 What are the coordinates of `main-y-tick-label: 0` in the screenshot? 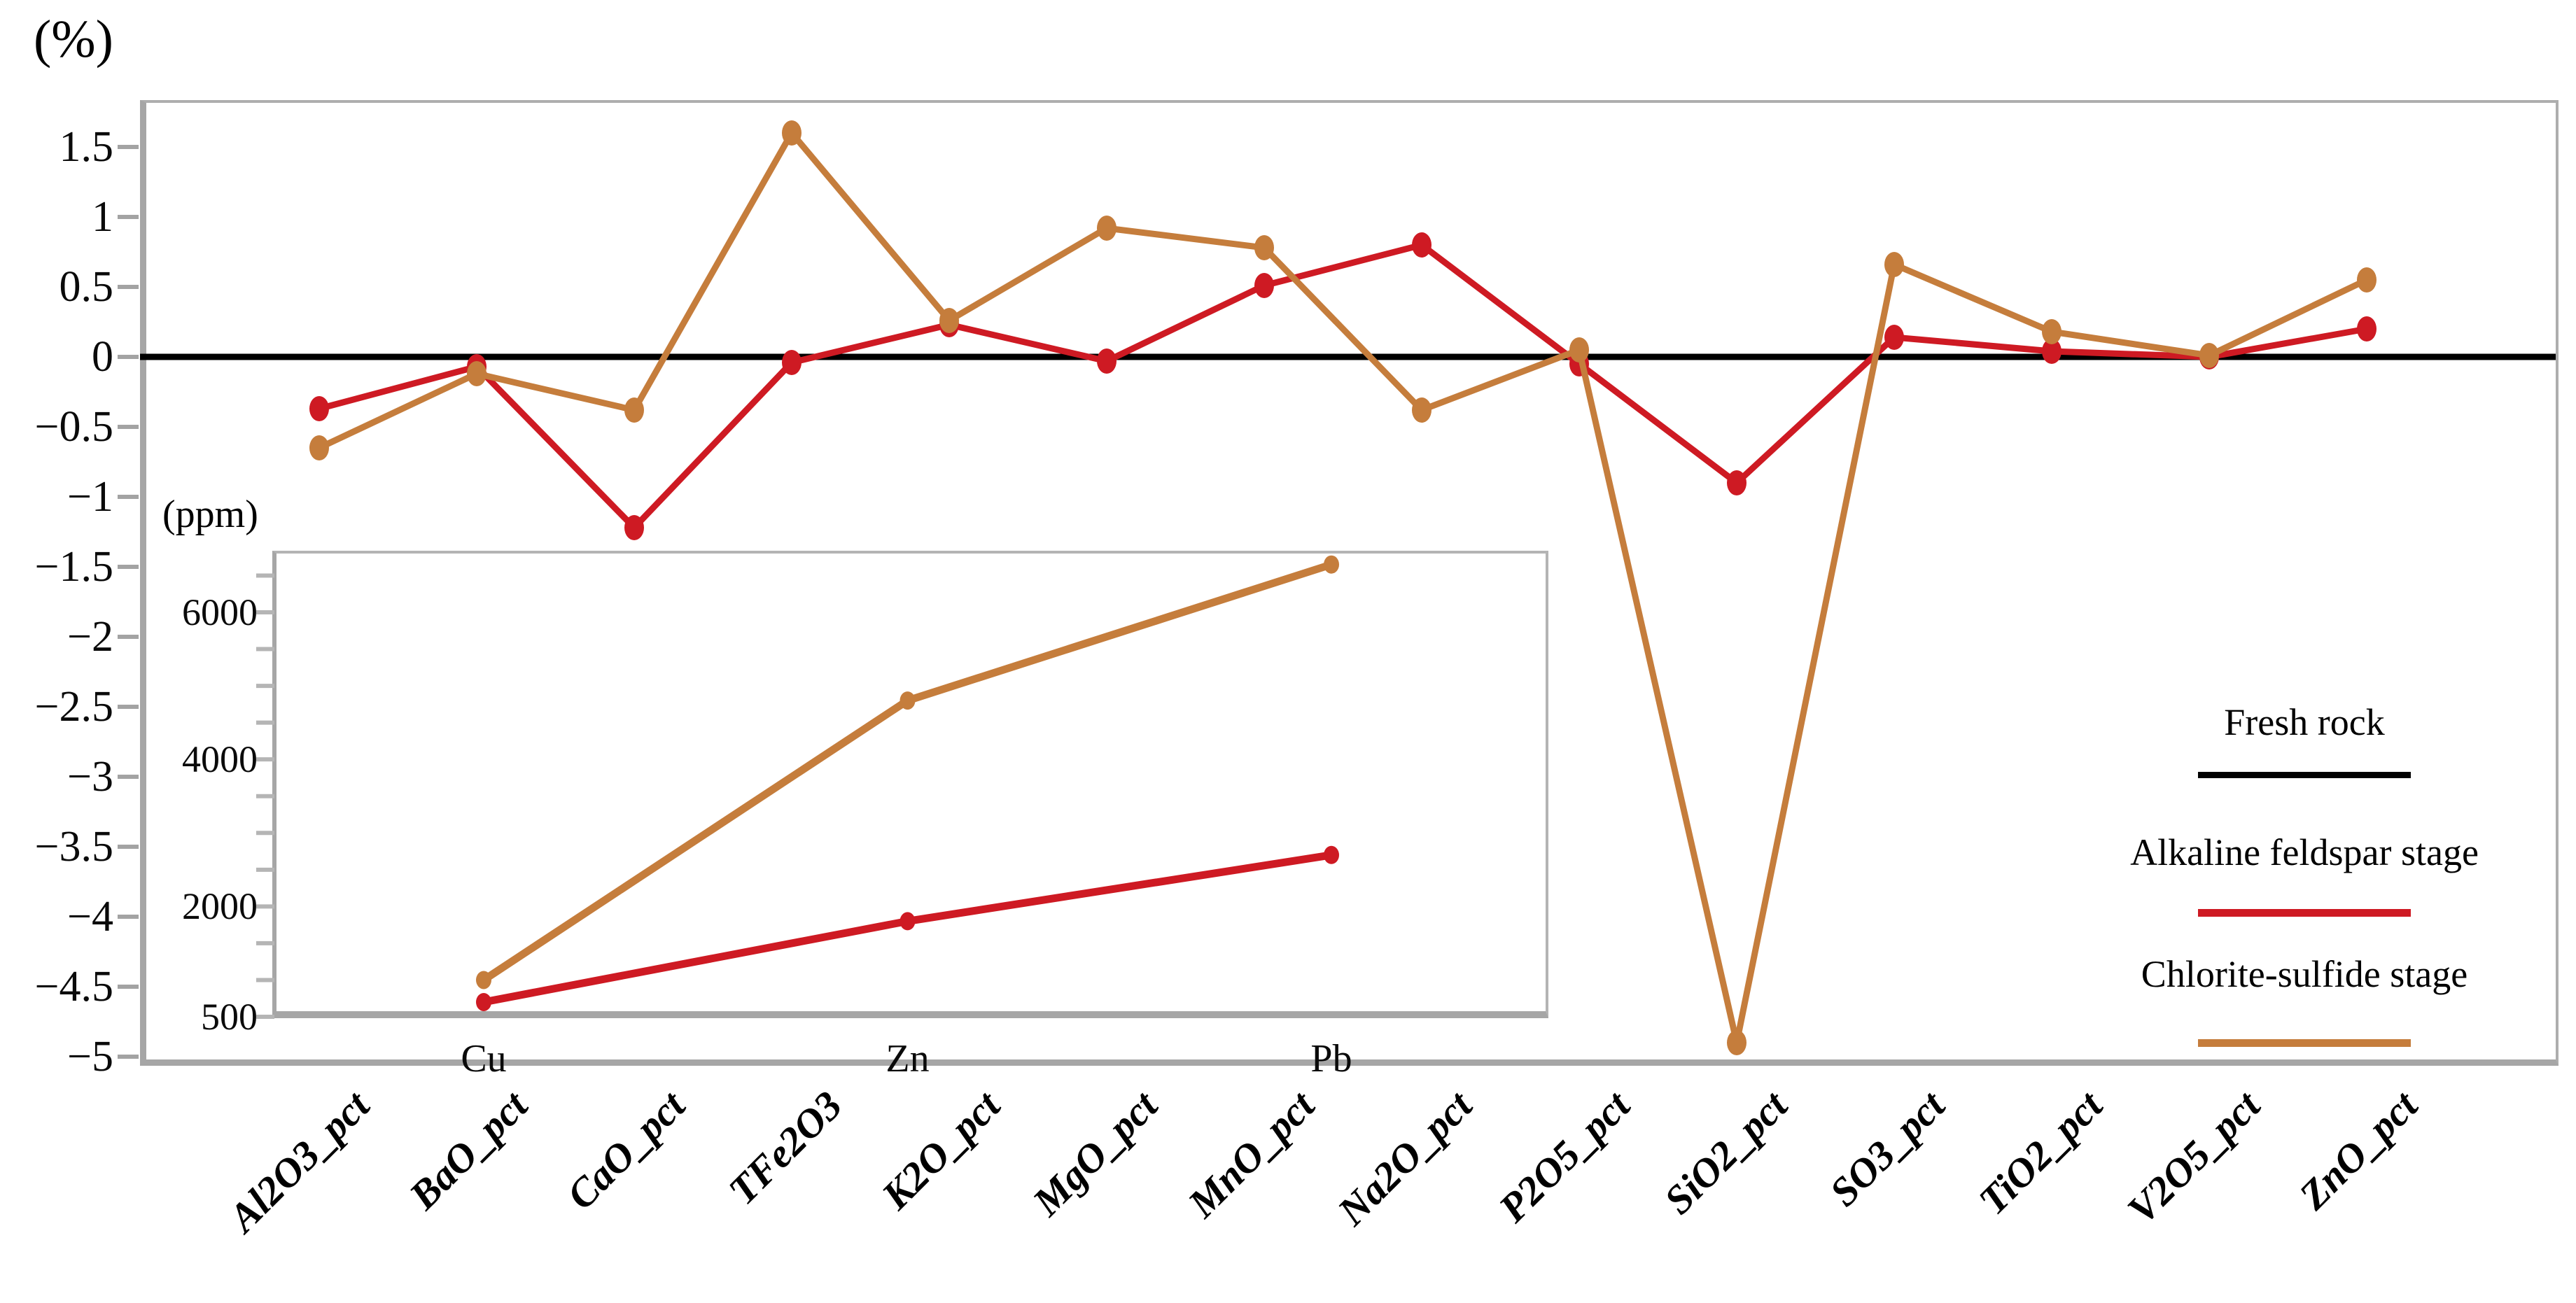 It's located at (102, 357).